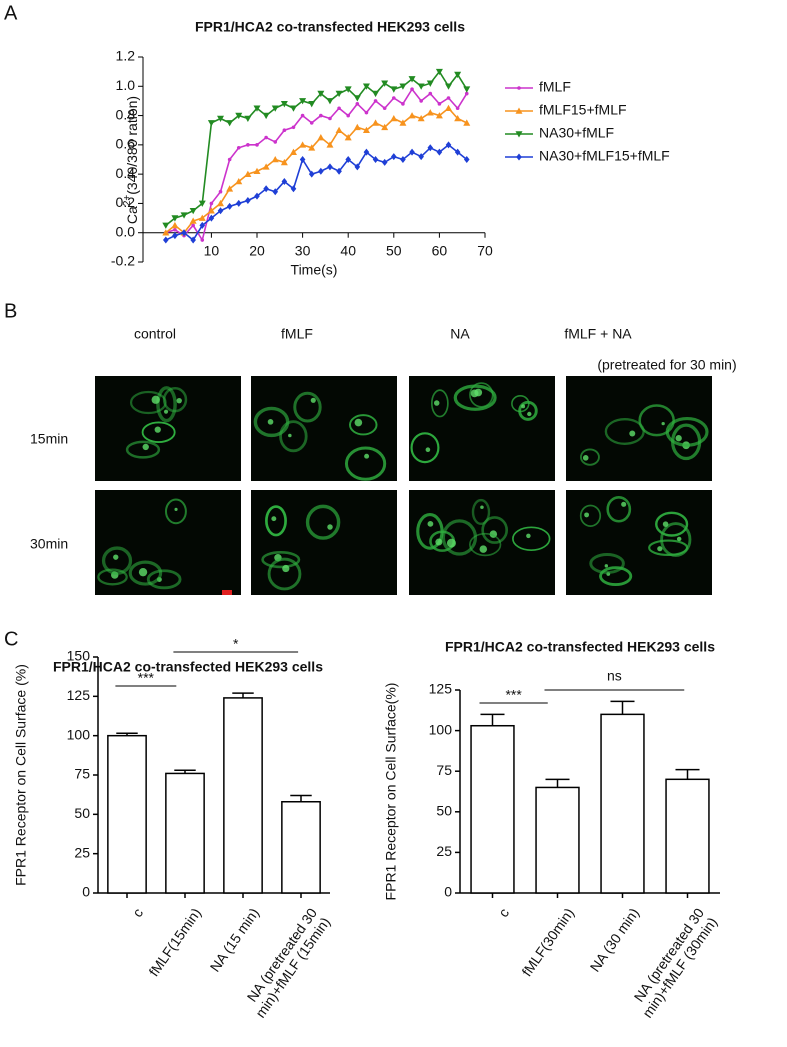 Image resolution: width=787 pixels, height=1047 pixels. I want to click on row-label: 15min, so click(49, 439).